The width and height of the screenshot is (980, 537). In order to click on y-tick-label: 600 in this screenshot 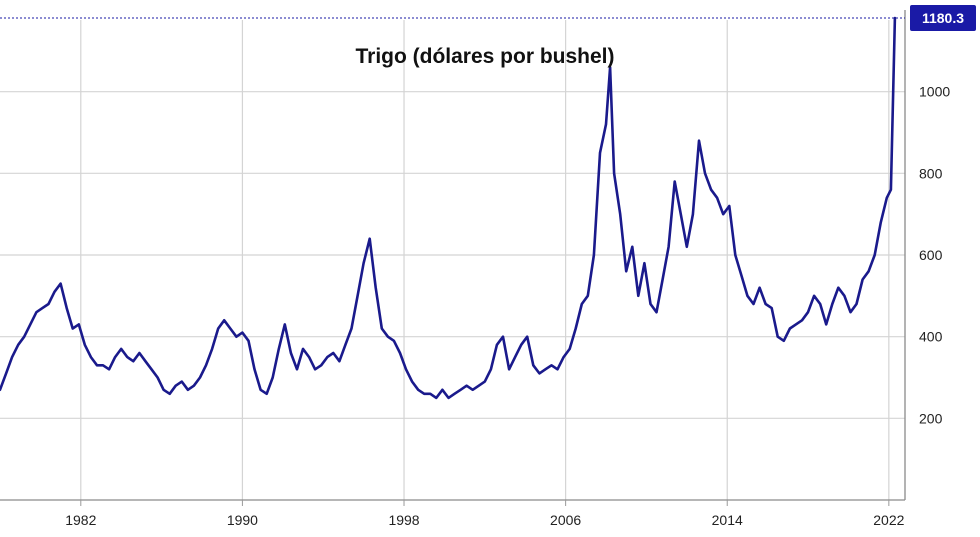, I will do `click(931, 255)`.